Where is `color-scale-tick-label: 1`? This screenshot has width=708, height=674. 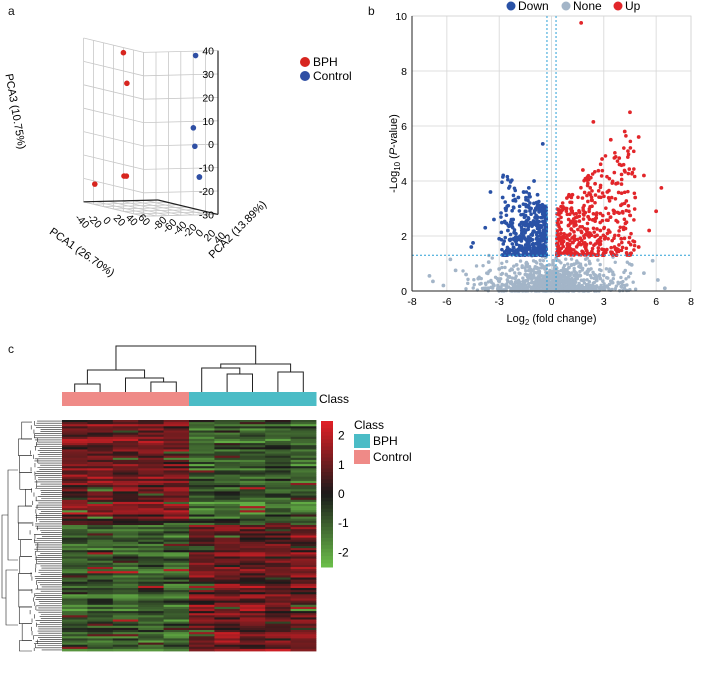 color-scale-tick-label: 1 is located at coordinates (341, 465).